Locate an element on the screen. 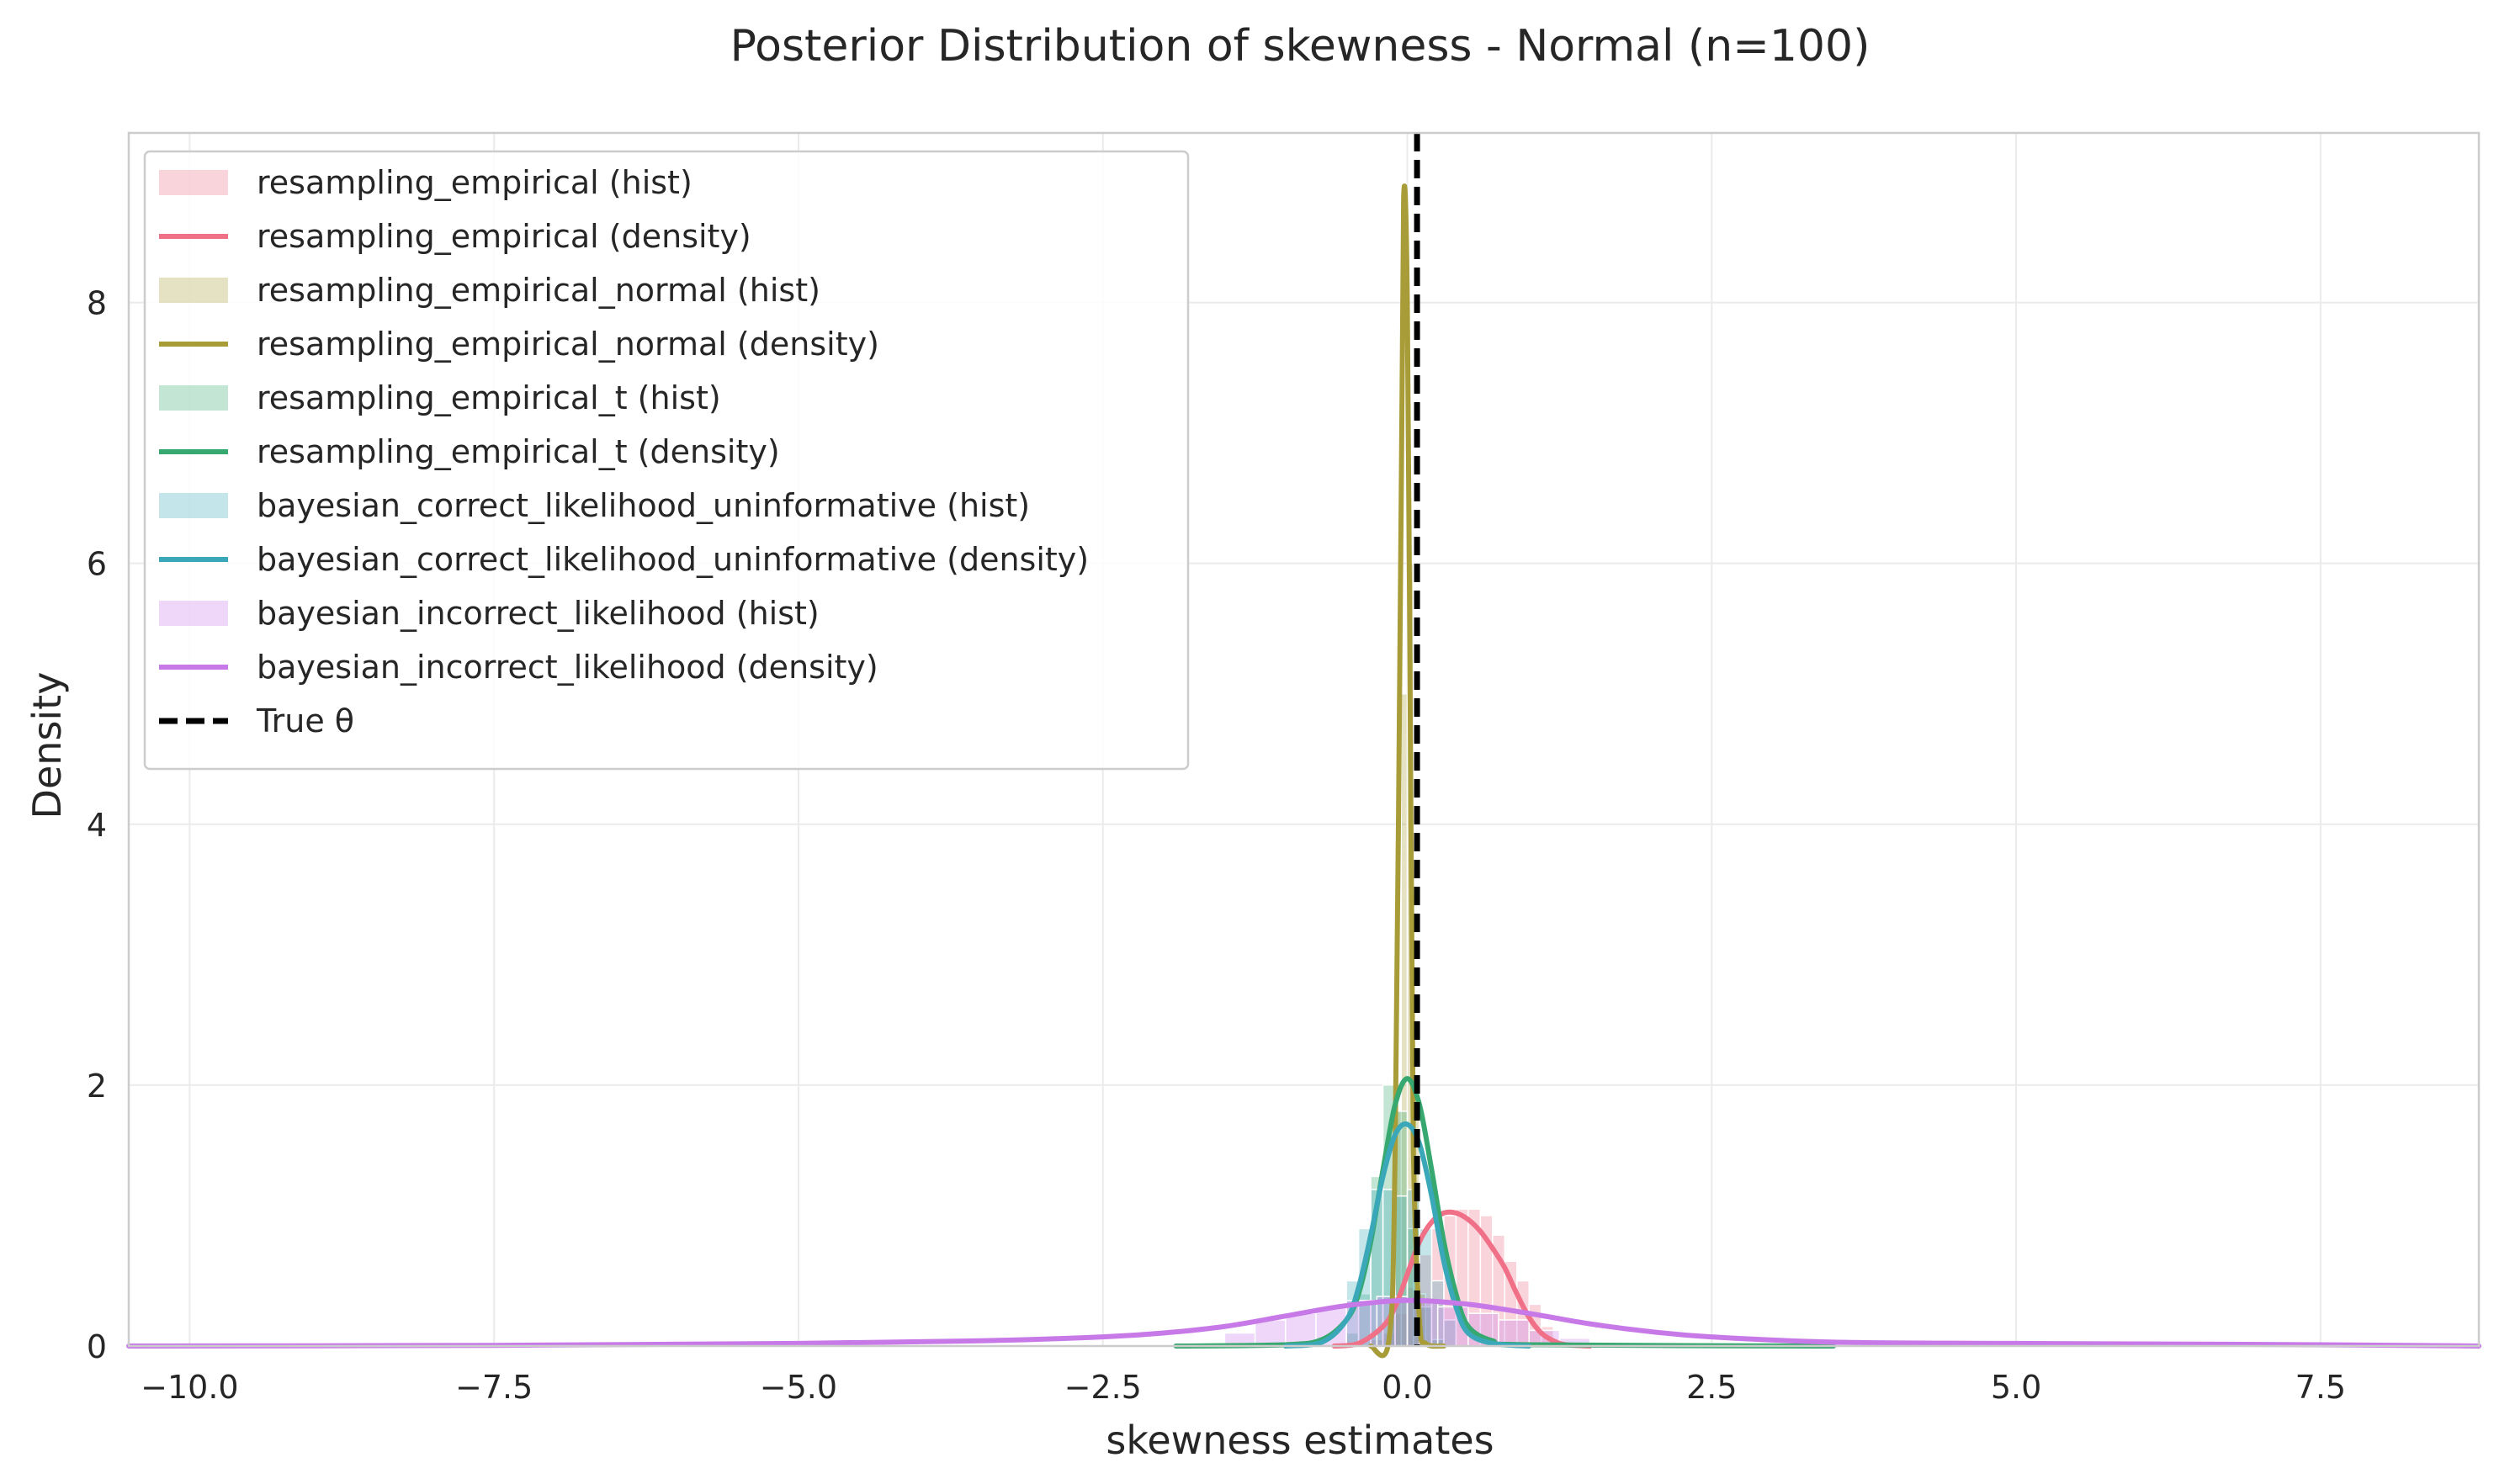 This screenshot has height=1484, width=2494. x-tick-label: −10.0 is located at coordinates (189, 1387).